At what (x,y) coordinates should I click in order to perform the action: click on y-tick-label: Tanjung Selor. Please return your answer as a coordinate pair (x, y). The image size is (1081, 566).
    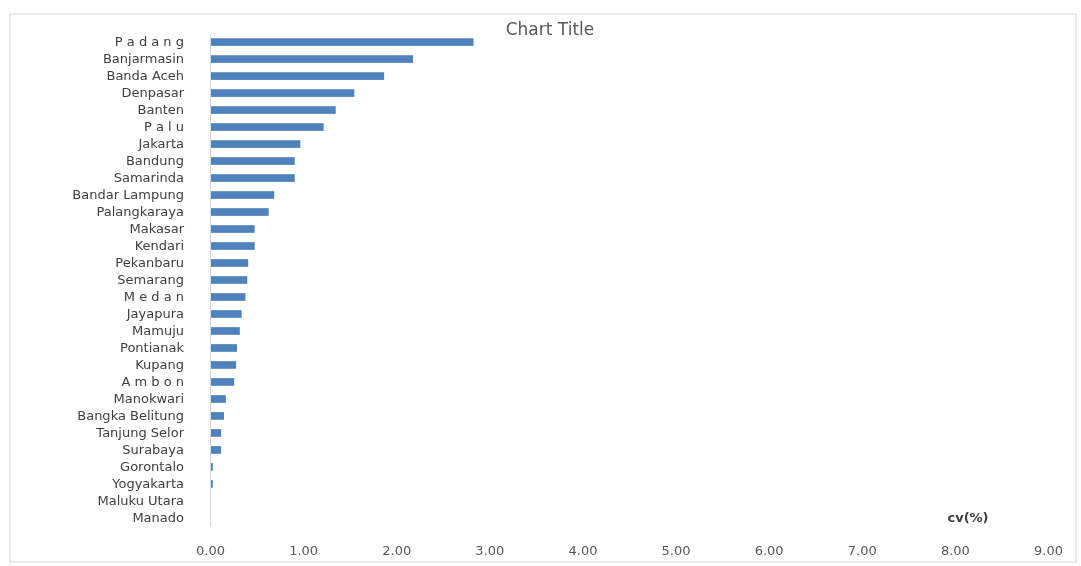
    Looking at the image, I should click on (140, 433).